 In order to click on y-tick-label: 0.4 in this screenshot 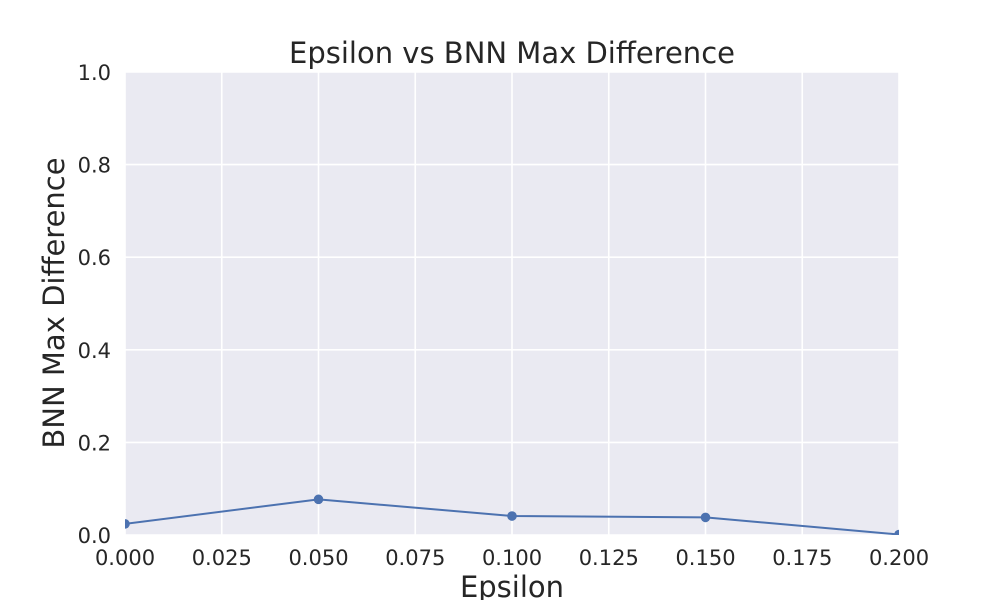, I will do `click(94, 351)`.